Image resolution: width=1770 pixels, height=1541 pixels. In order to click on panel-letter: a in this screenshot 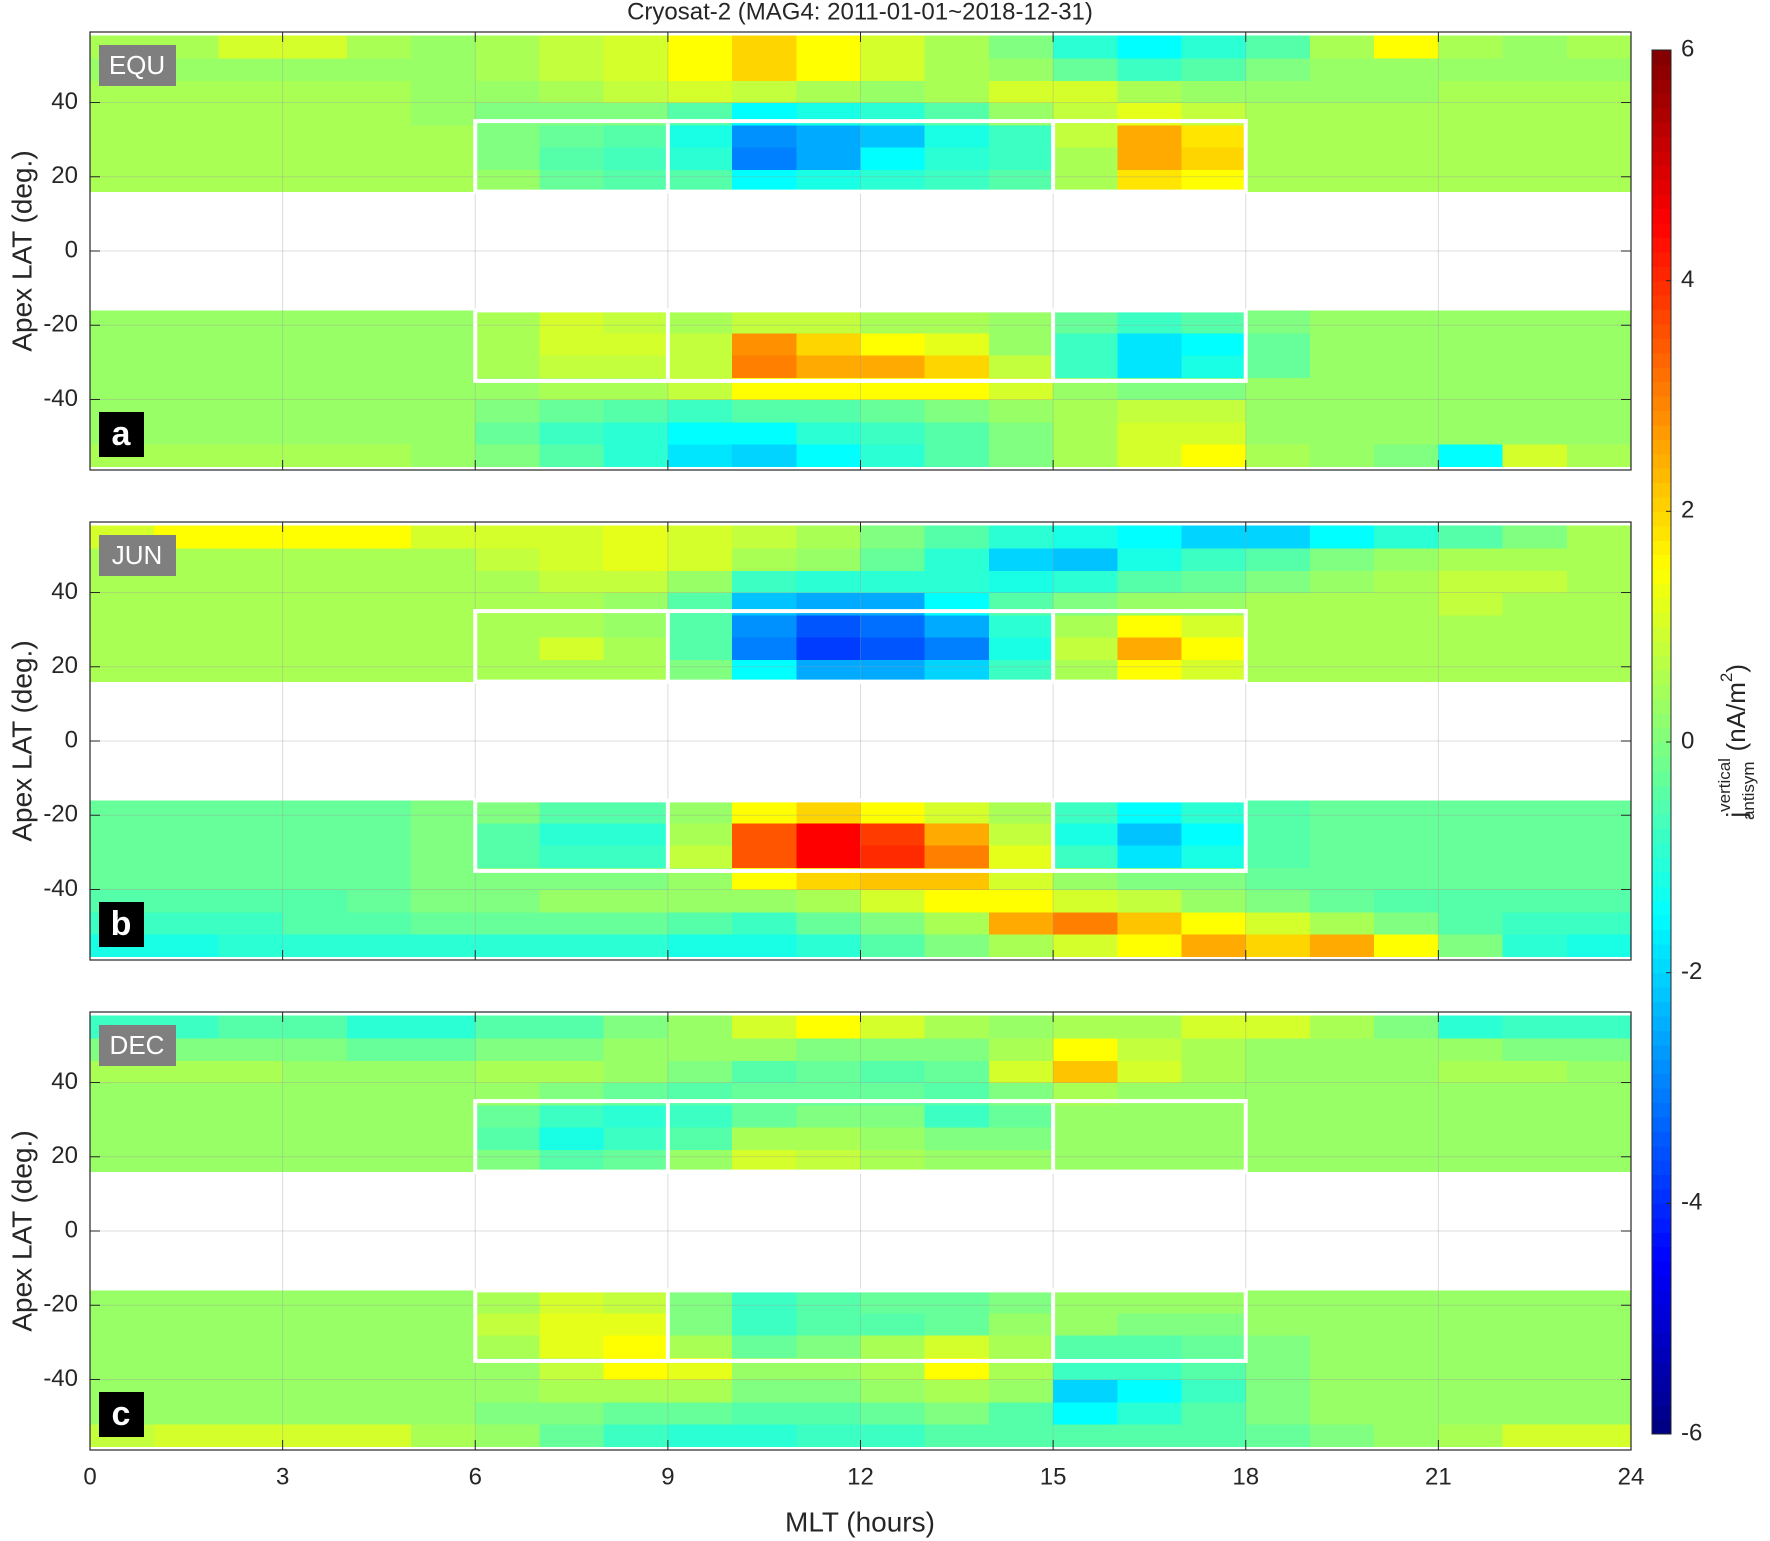, I will do `click(122, 434)`.